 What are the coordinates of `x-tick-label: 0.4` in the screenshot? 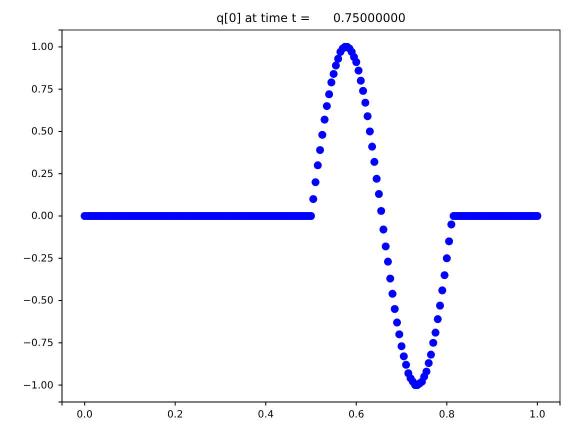 It's located at (266, 415).